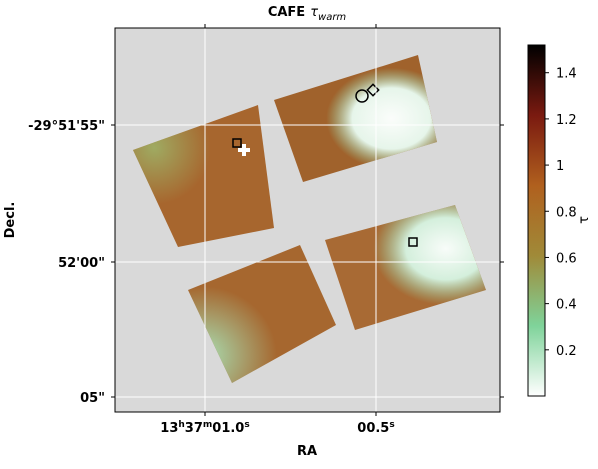 Image resolution: width=598 pixels, height=469 pixels. What do you see at coordinates (307, 14) in the screenshot?
I see `chart-title: CAFE τwarm` at bounding box center [307, 14].